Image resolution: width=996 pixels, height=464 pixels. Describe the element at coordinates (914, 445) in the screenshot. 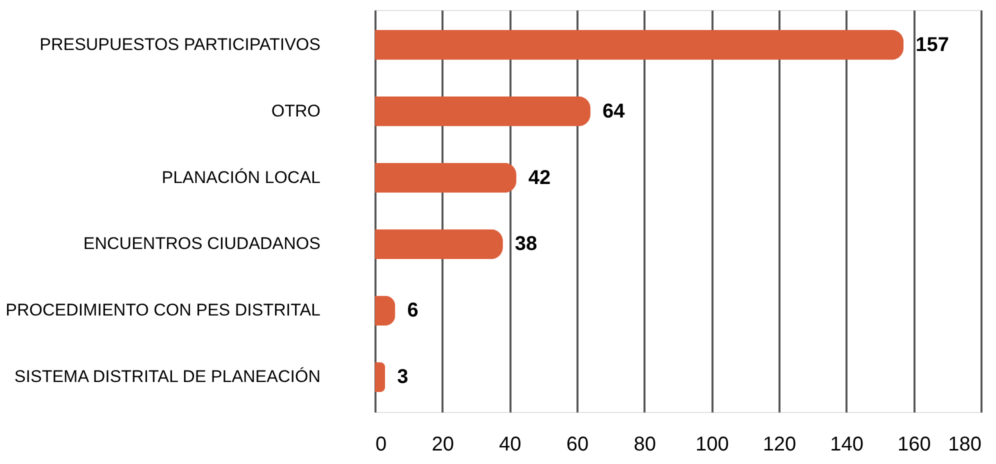

I see `x-tick-label: 160` at that location.